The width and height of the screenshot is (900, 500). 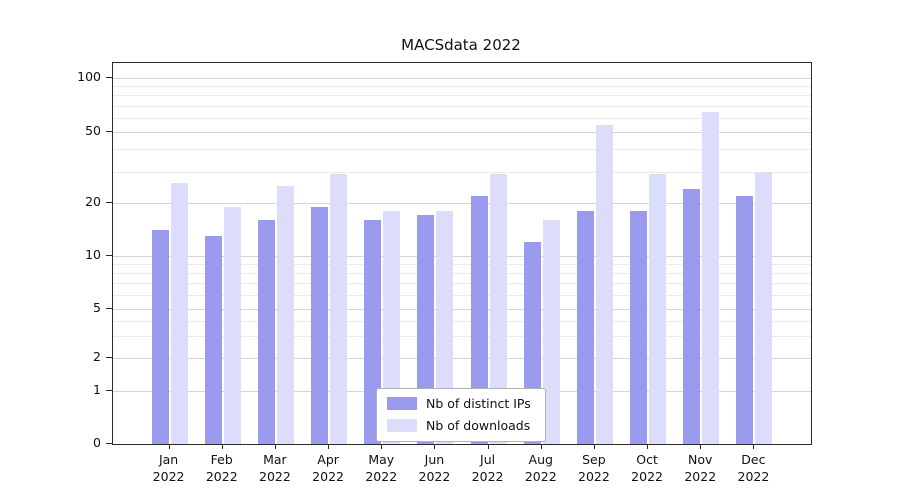 What do you see at coordinates (232, 325) in the screenshot?
I see `bar-downloads-feb` at bounding box center [232, 325].